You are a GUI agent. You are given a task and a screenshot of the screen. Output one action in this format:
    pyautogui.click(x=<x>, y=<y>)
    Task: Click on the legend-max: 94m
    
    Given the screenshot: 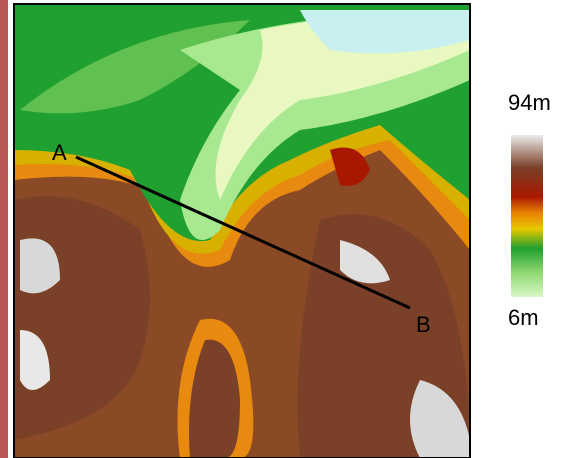 What is the action you would take?
    pyautogui.click(x=529, y=102)
    